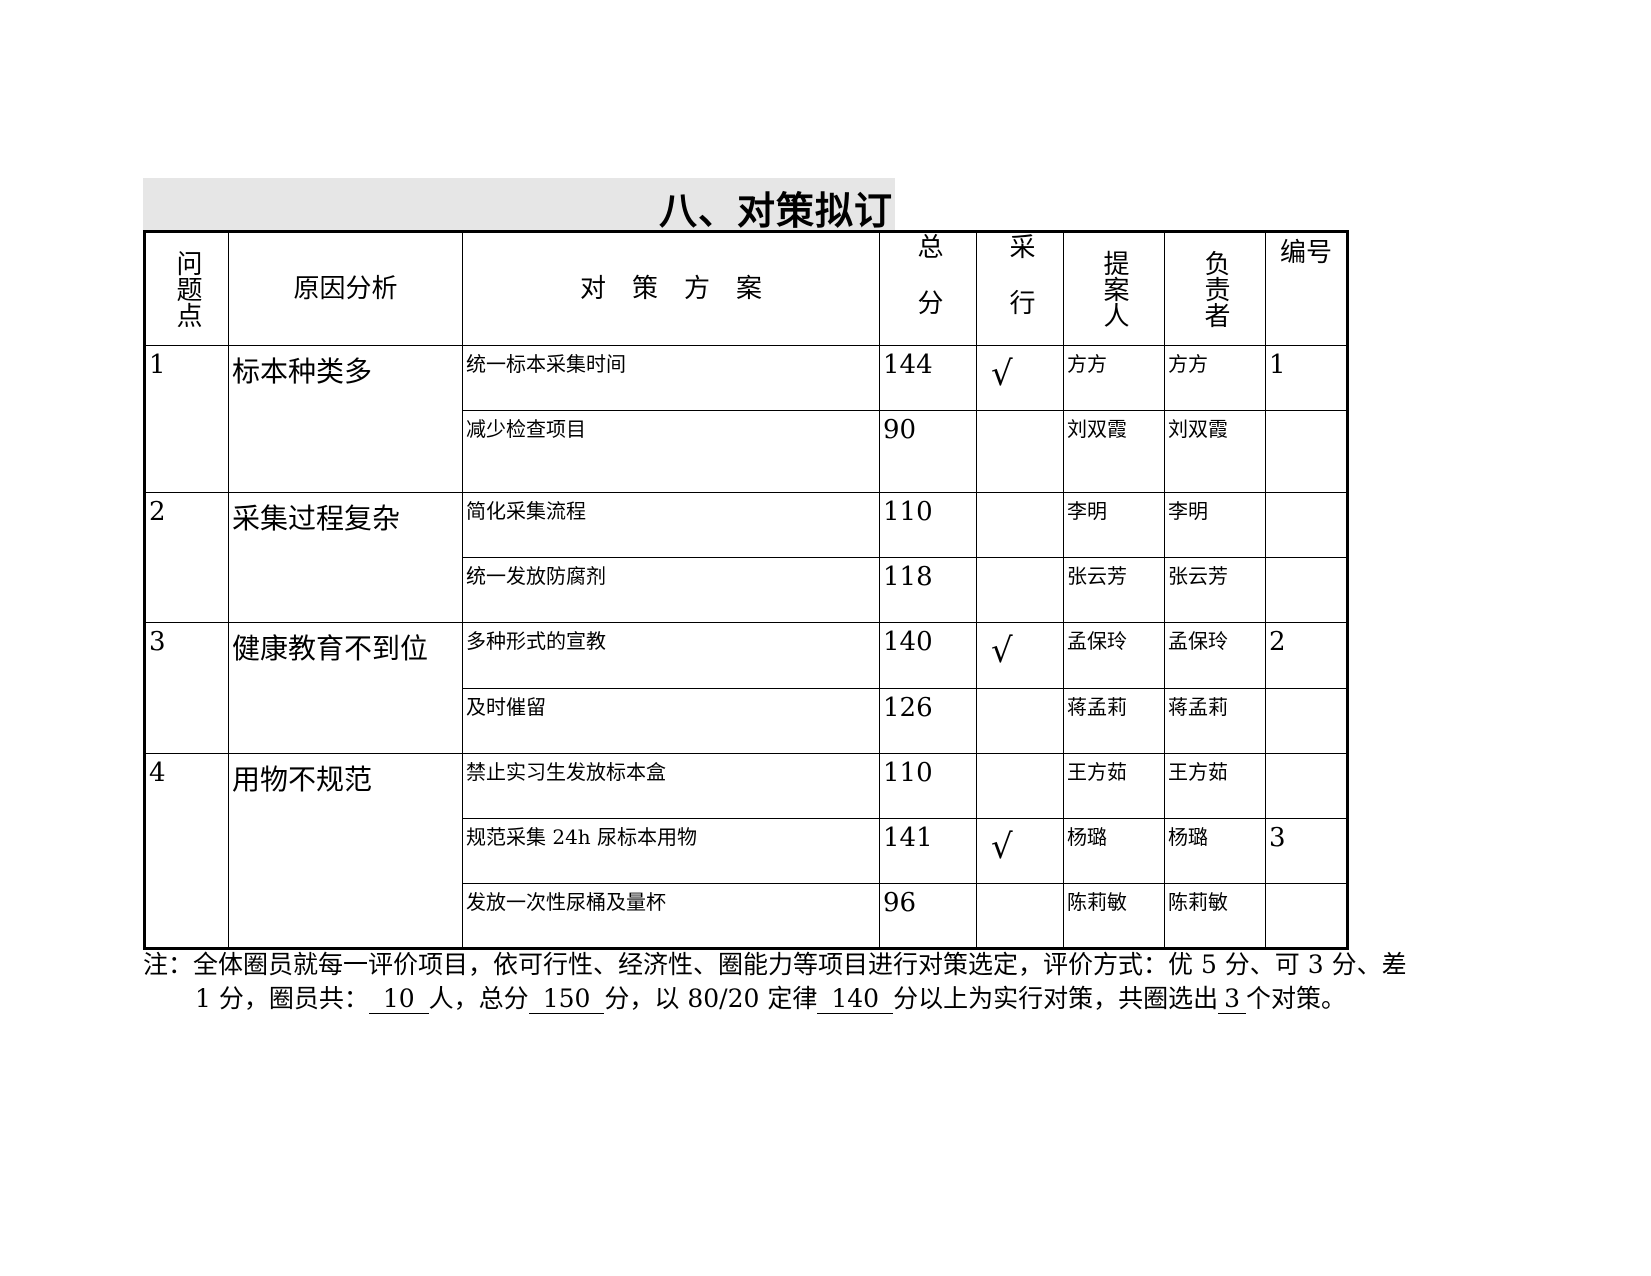  What do you see at coordinates (1114, 288) in the screenshot?
I see `header-proposer: 提案人` at bounding box center [1114, 288].